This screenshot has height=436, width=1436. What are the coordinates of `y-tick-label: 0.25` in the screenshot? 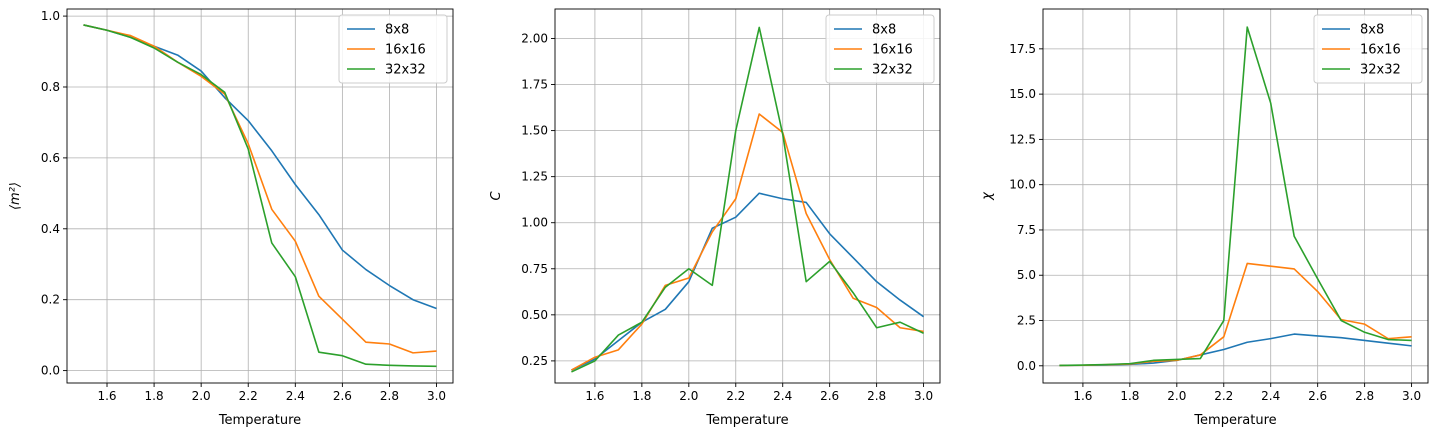 It's located at (534, 361).